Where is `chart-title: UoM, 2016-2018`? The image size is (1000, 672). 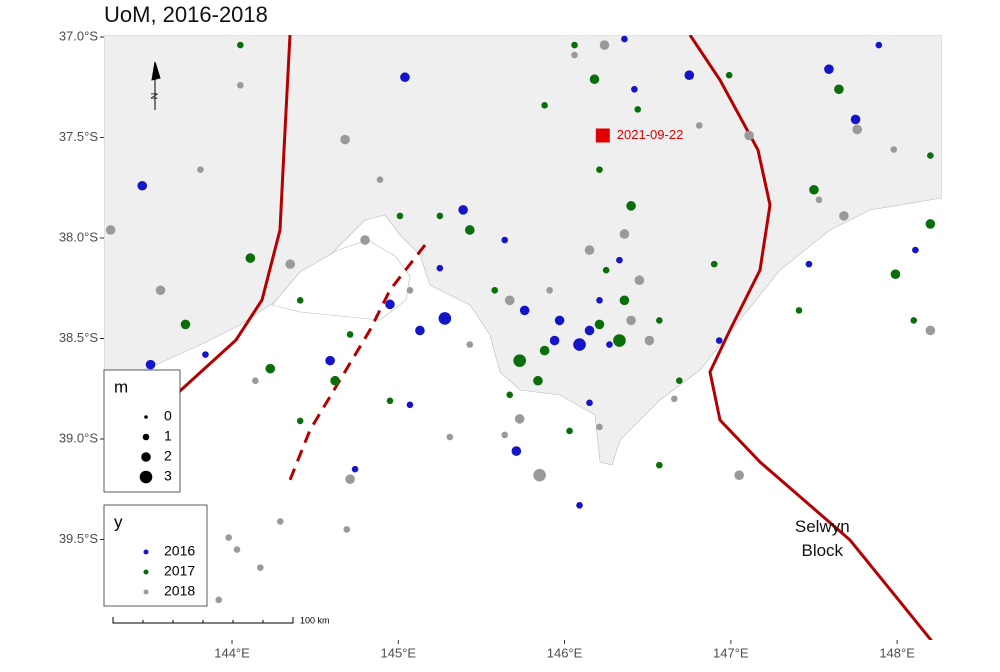 chart-title: UoM, 2016-2018 is located at coordinates (186, 14).